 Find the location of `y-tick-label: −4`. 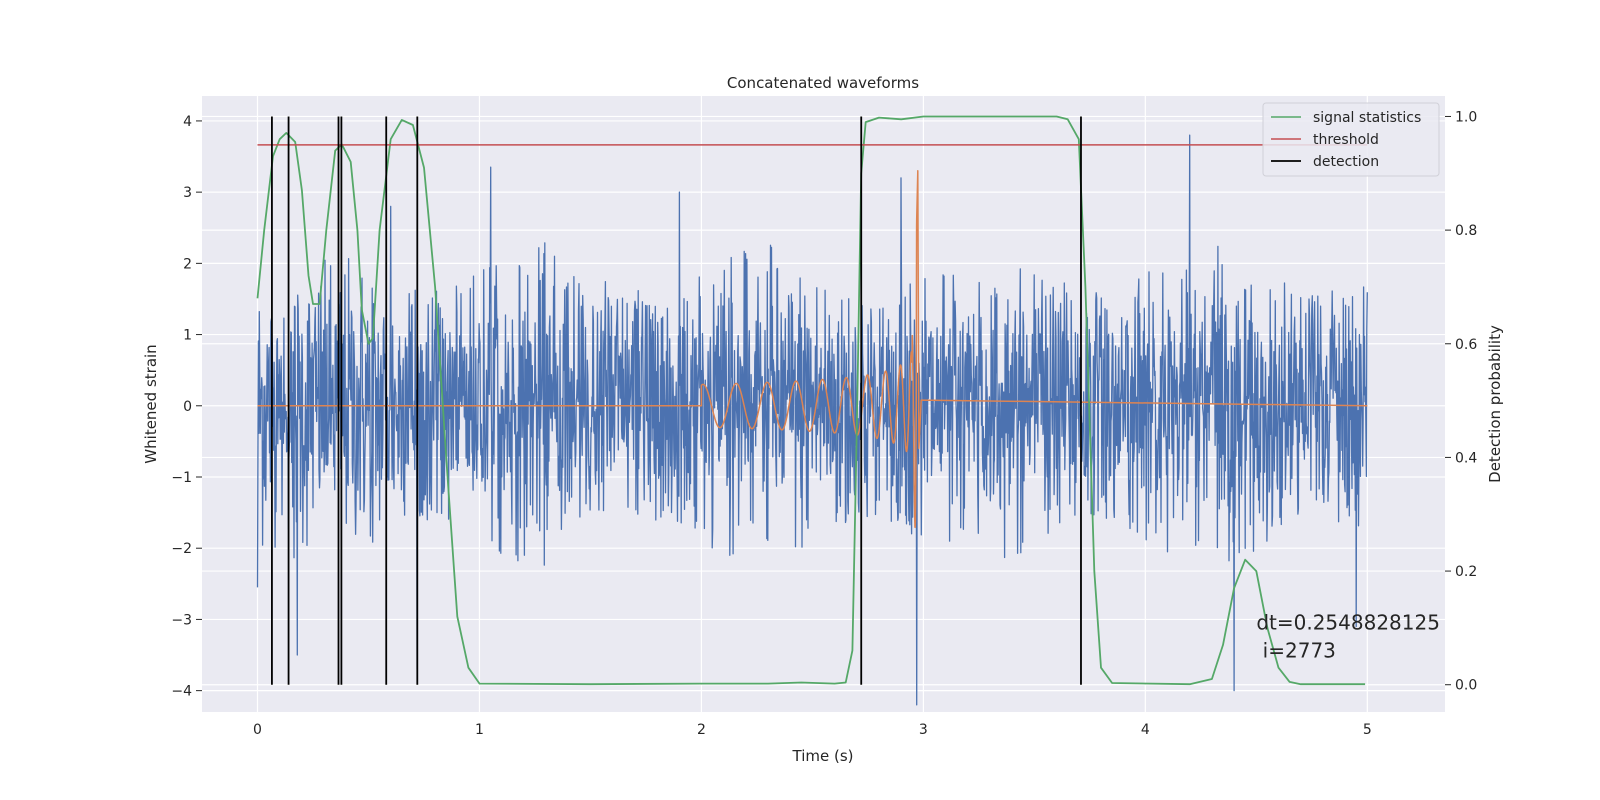

y-tick-label: −4 is located at coordinates (181, 692).